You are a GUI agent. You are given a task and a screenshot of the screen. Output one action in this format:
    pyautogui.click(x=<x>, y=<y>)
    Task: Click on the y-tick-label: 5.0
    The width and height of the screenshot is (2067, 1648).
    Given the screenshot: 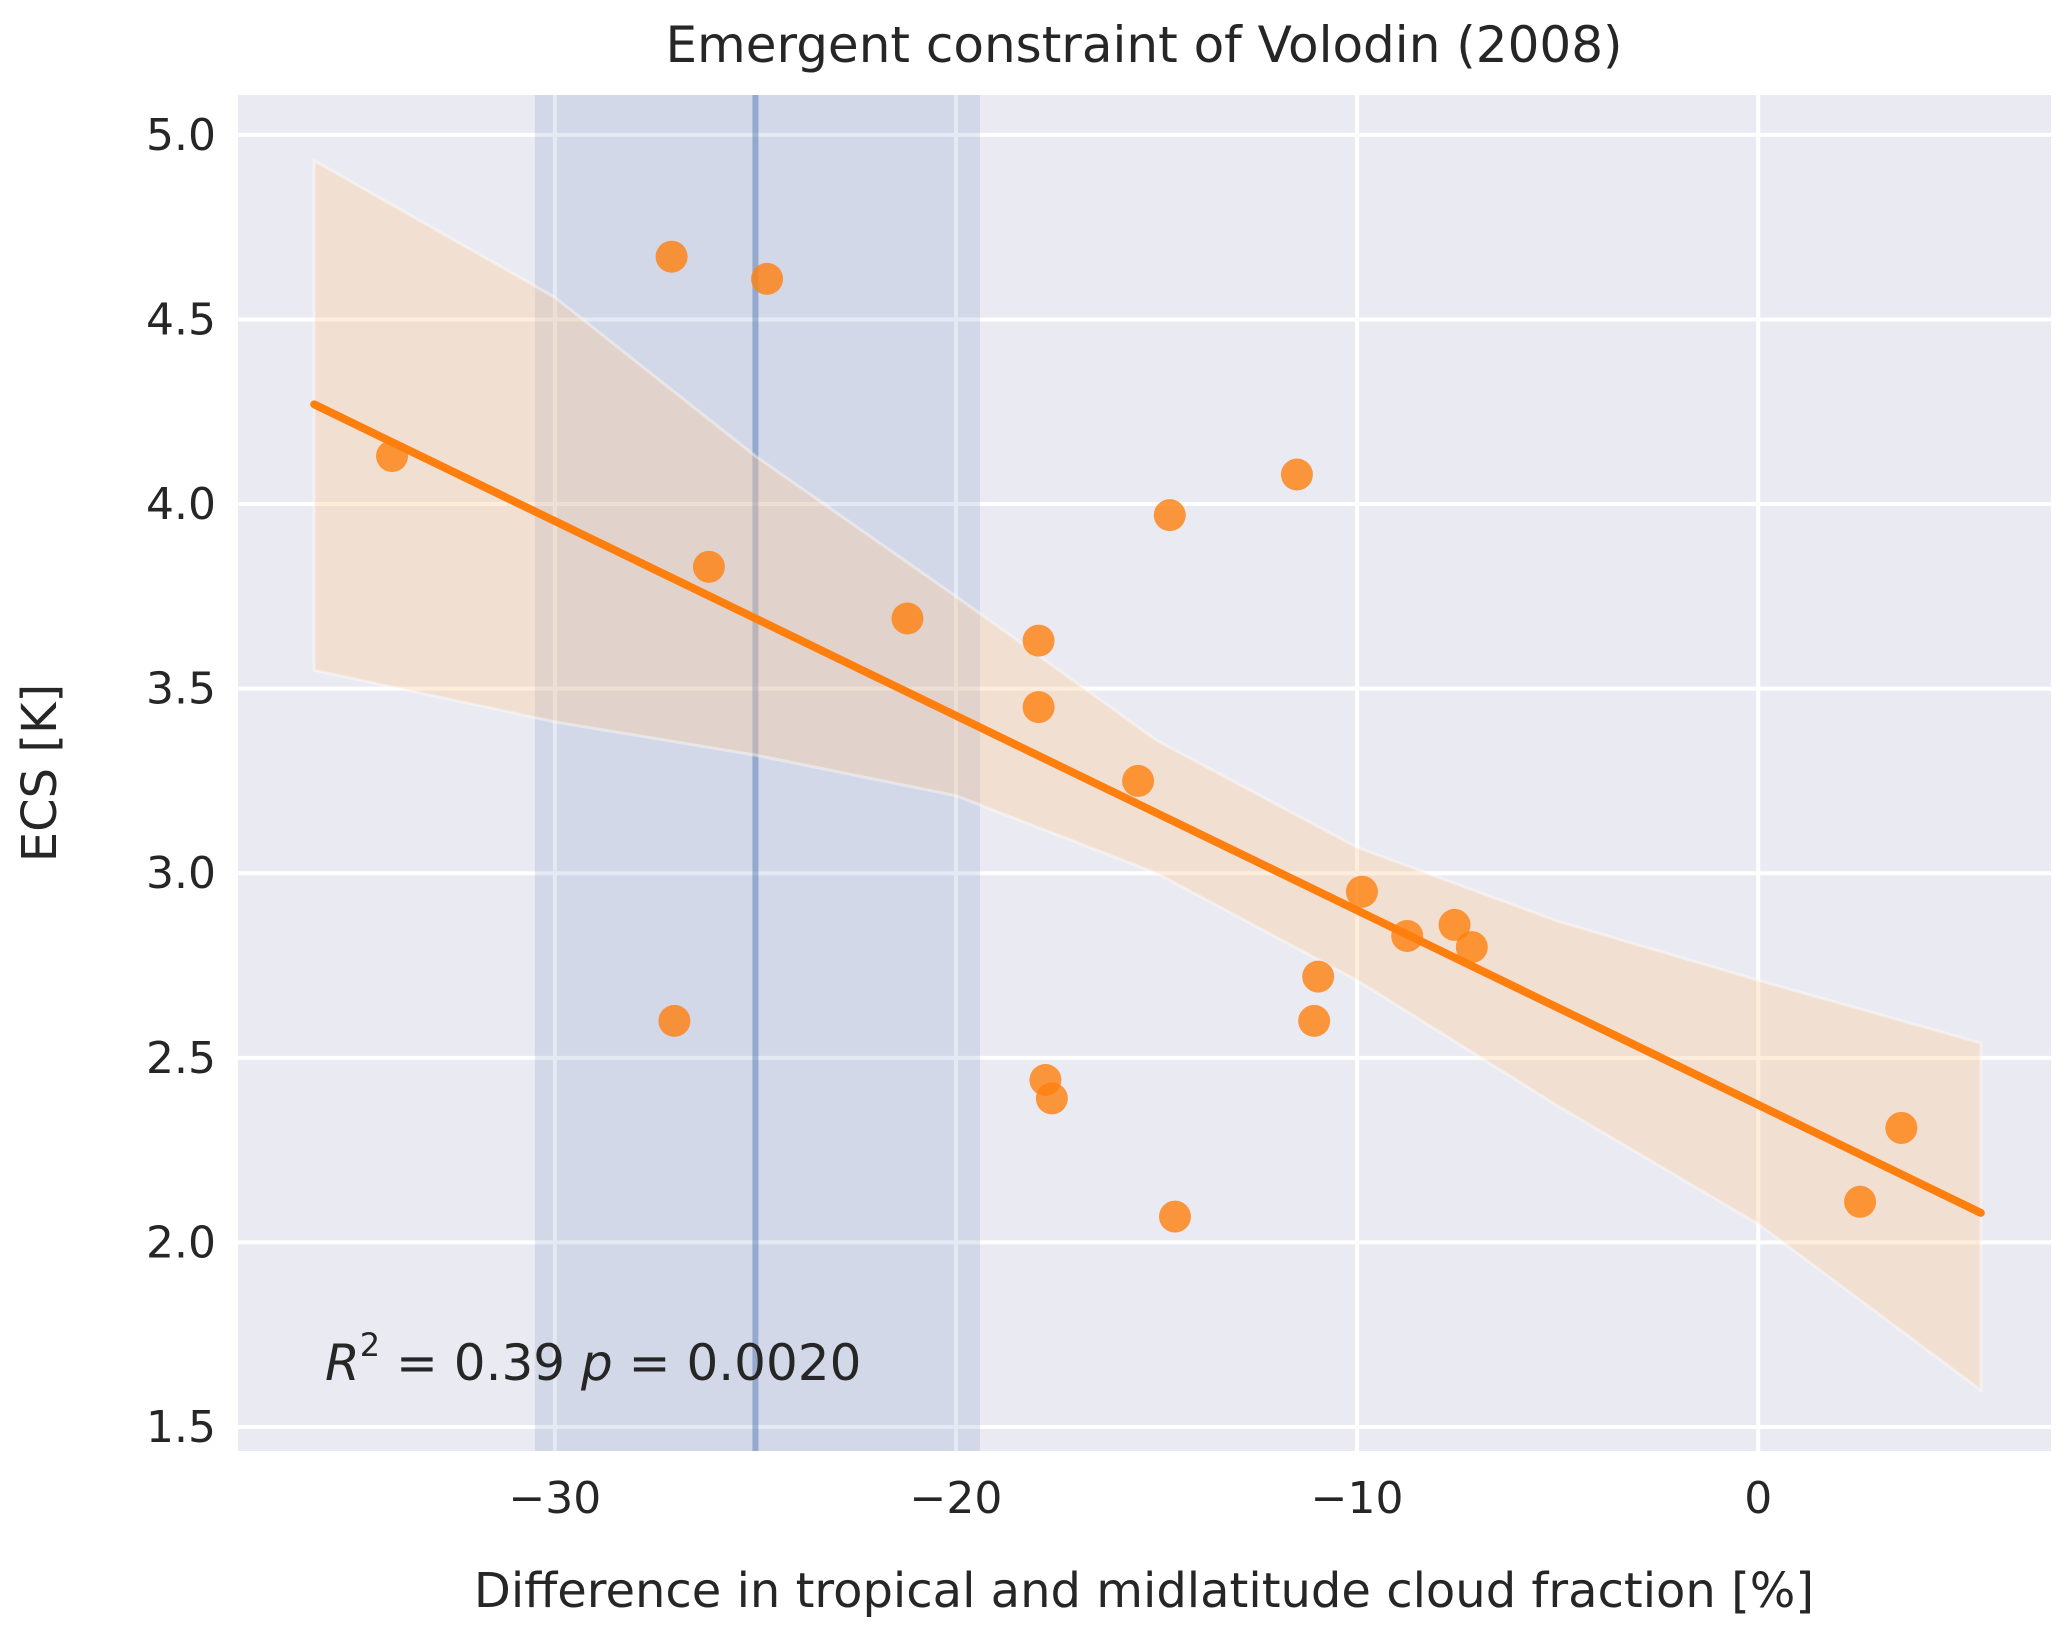 What is the action you would take?
    pyautogui.click(x=181, y=135)
    